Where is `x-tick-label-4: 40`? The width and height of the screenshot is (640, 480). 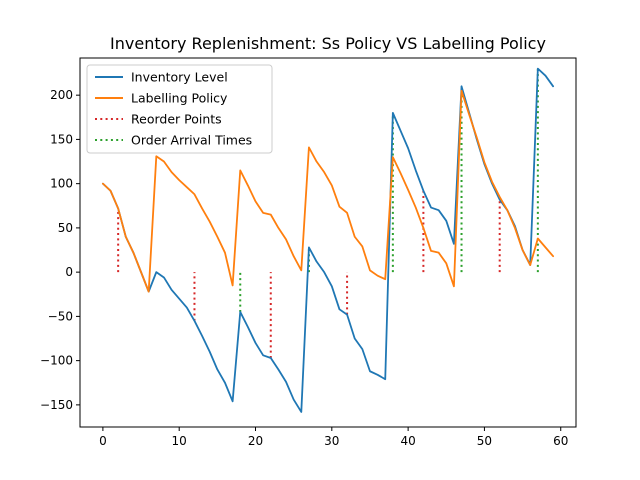 x-tick-label-4: 40 is located at coordinates (407, 441).